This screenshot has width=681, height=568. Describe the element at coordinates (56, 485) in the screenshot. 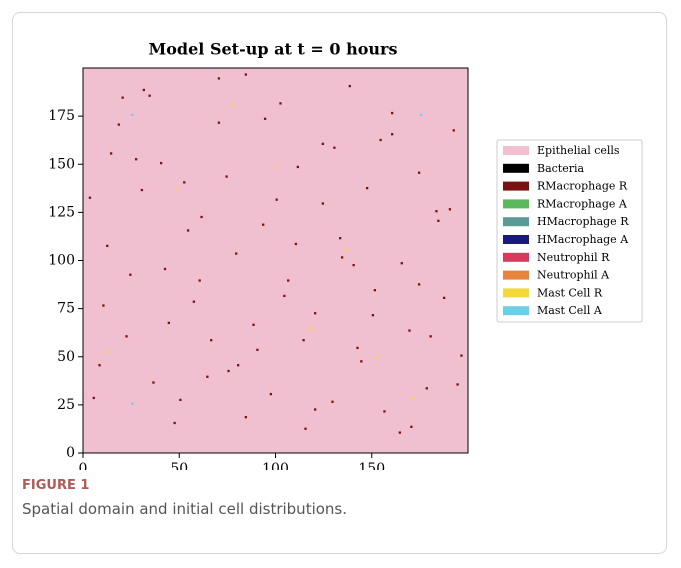

I see `figure-label: FIGURE 1` at that location.